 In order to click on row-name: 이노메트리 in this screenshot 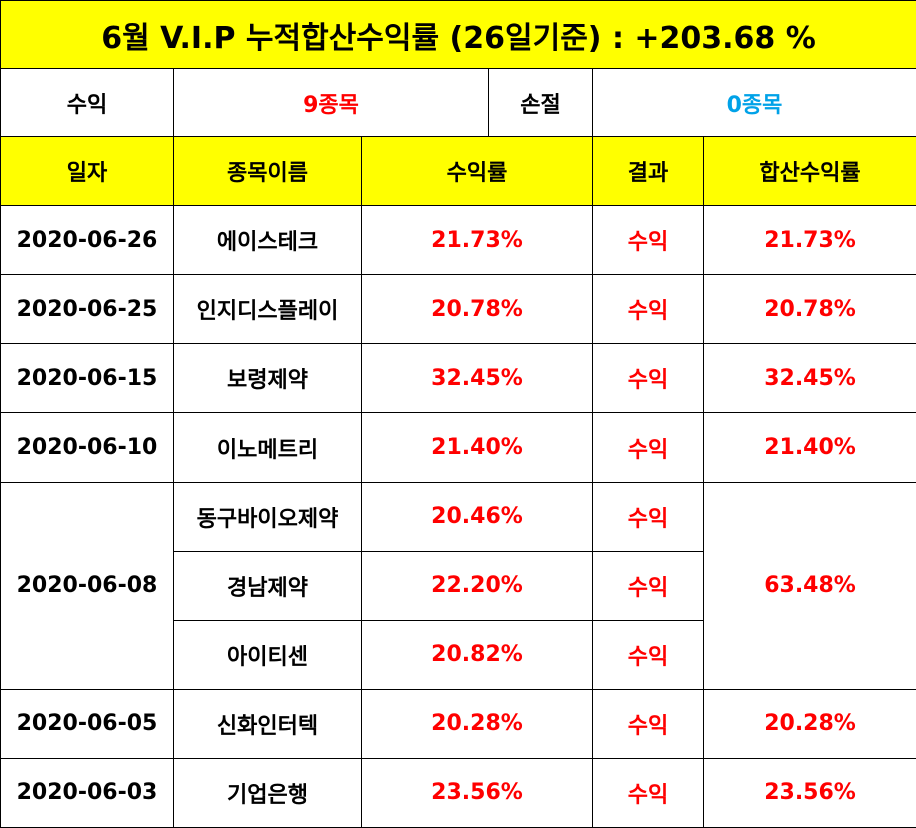, I will do `click(267, 447)`.